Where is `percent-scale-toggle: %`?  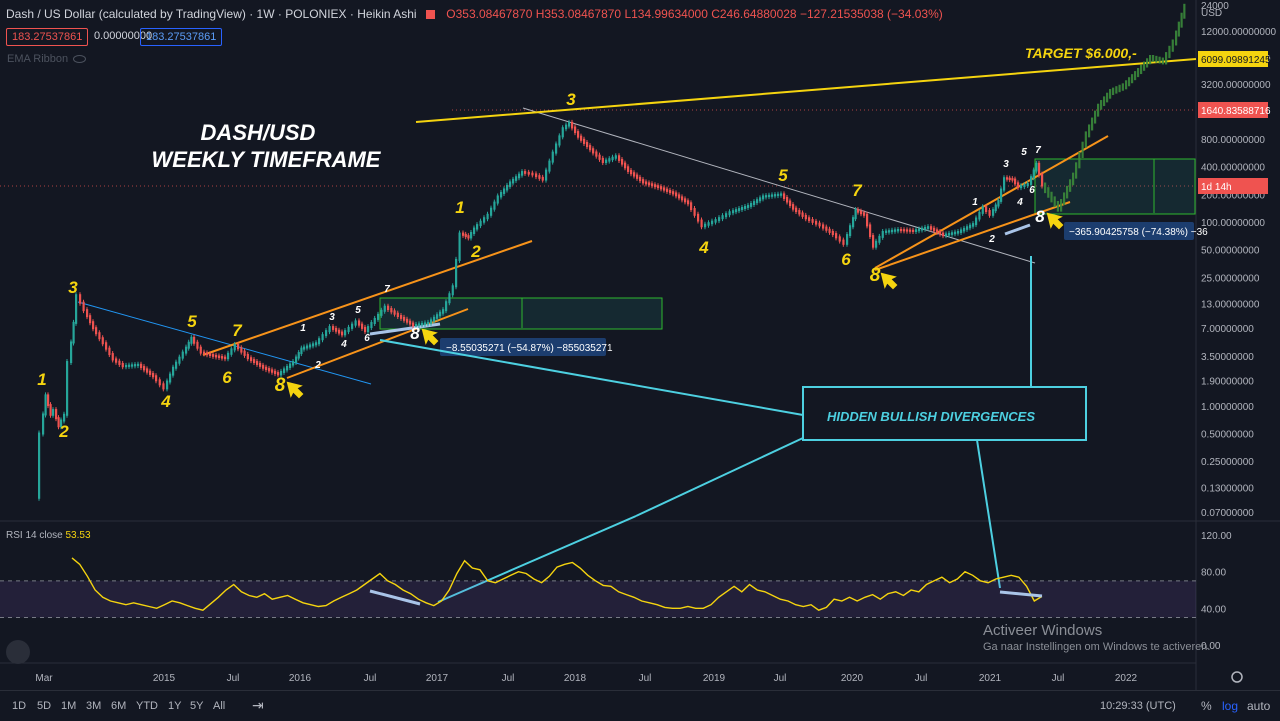 percent-scale-toggle: % is located at coordinates (1206, 706).